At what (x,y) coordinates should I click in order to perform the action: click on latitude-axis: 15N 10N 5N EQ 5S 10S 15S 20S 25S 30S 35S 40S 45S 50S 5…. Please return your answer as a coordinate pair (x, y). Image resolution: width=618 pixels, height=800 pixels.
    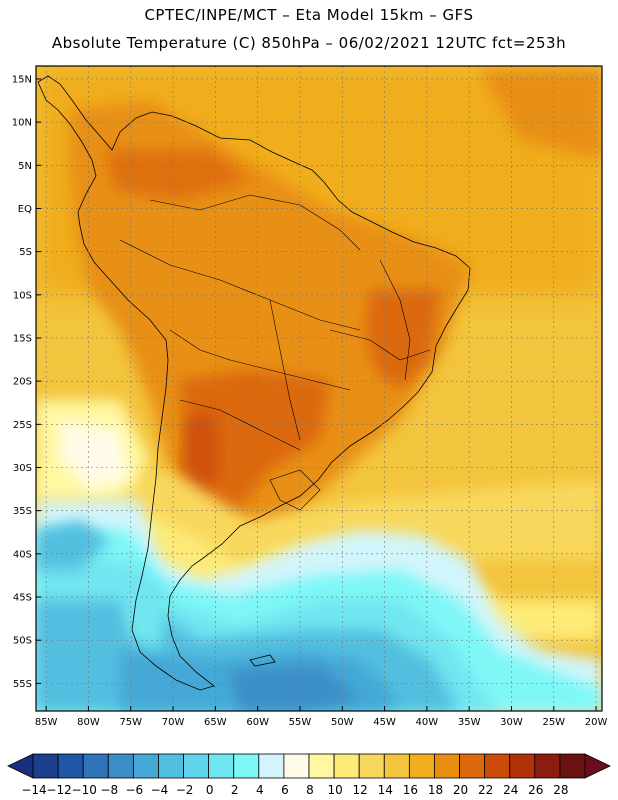
    Looking at the image, I should click on (26, 382).